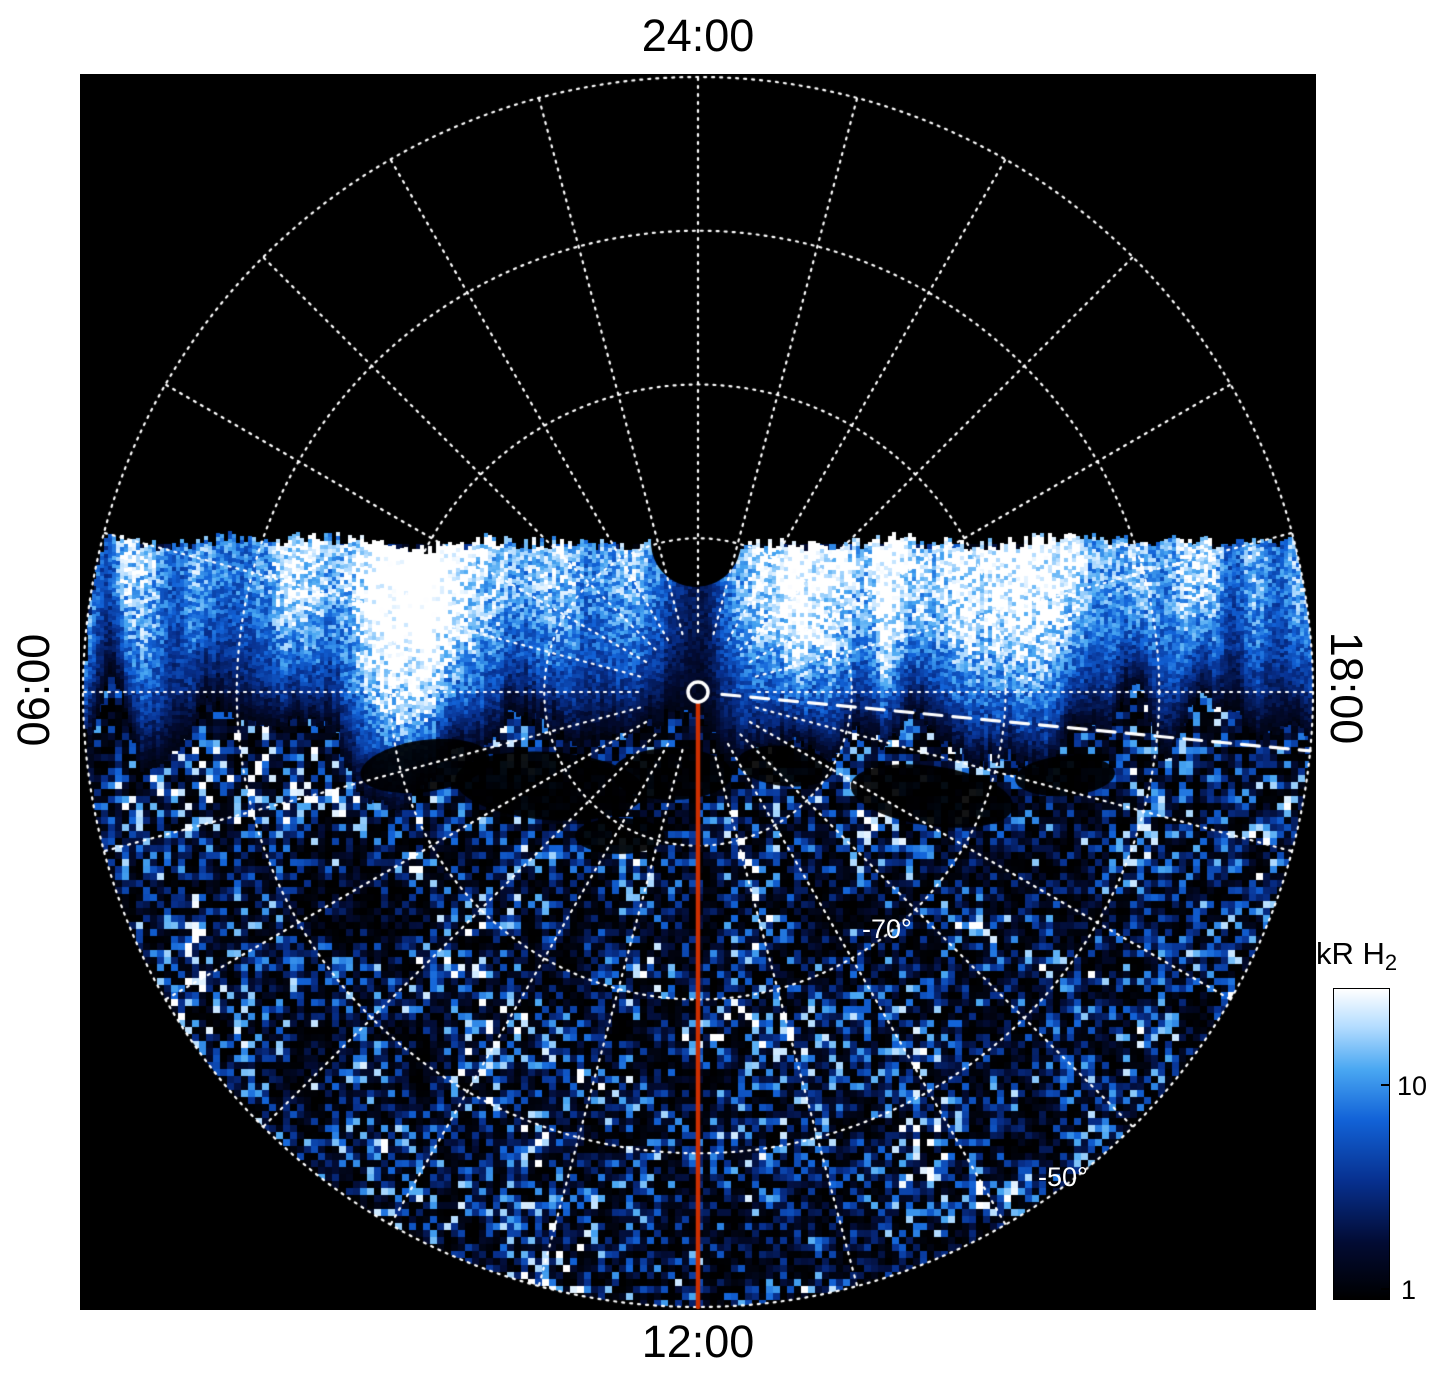 This screenshot has height=1384, width=1447. Describe the element at coordinates (1409, 1290) in the screenshot. I see `colorbar-tick-1: 1` at that location.